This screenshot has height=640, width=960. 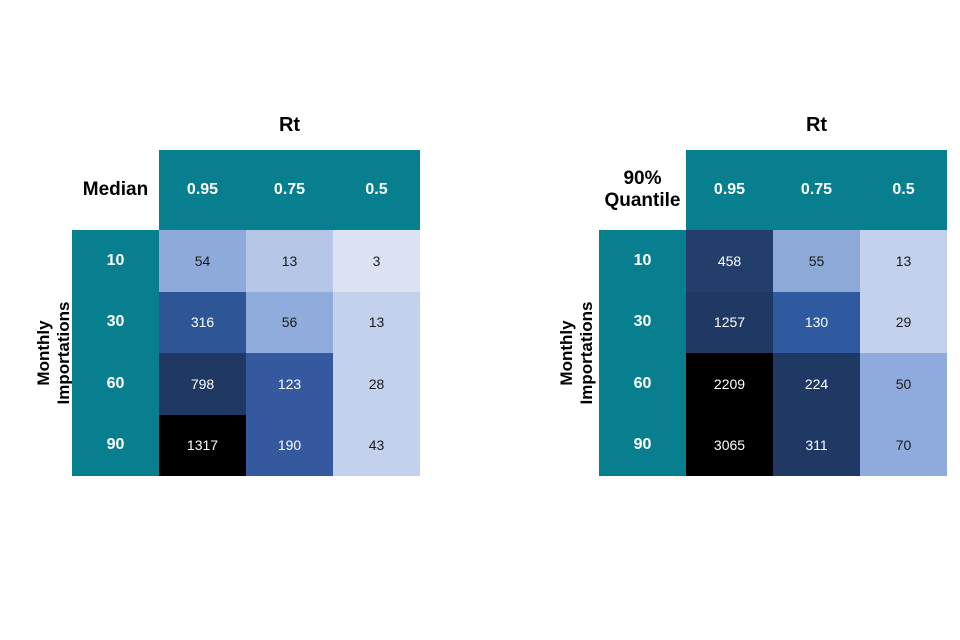 I want to click on heatmap-cell: 28, so click(x=376, y=384).